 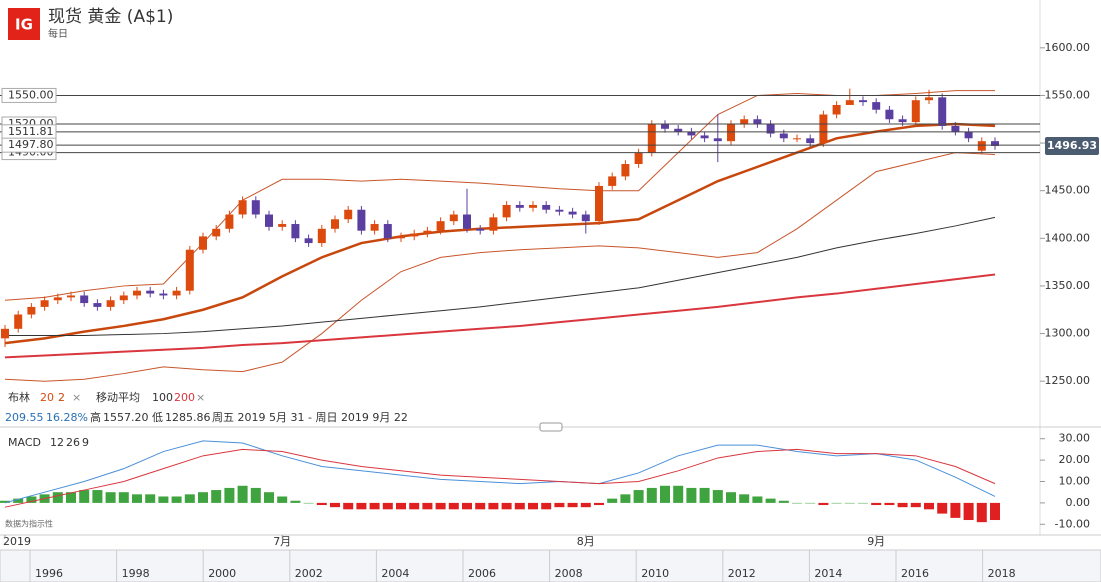 I want to click on navigator, so click(x=550, y=565).